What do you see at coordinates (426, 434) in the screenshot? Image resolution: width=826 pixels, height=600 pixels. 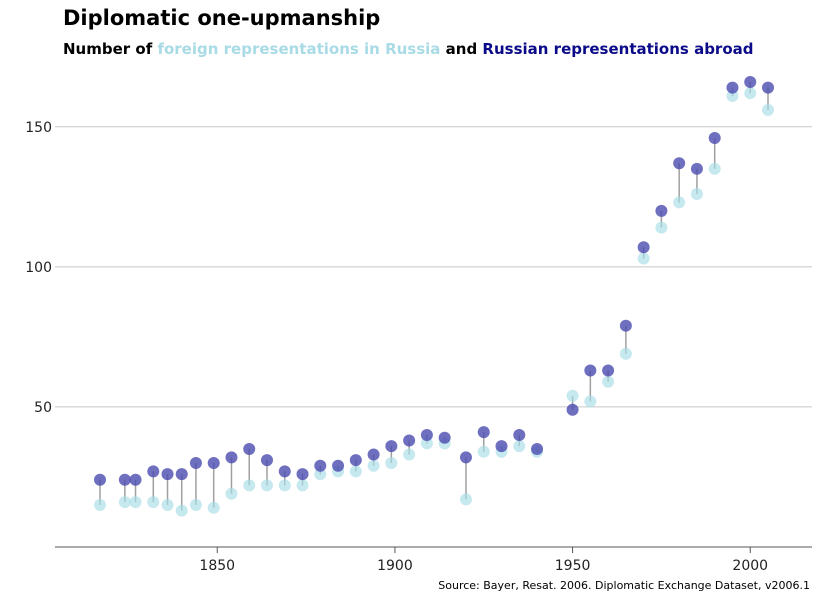 I see `russian-point-1909` at bounding box center [426, 434].